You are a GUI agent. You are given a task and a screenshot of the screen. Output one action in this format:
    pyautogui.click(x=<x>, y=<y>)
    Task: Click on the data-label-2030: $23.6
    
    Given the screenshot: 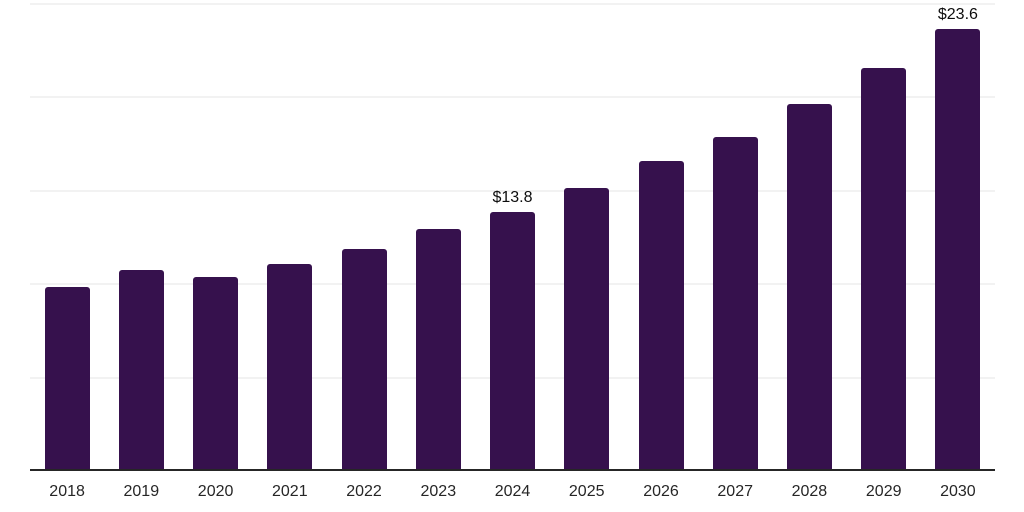 What is the action you would take?
    pyautogui.click(x=957, y=14)
    